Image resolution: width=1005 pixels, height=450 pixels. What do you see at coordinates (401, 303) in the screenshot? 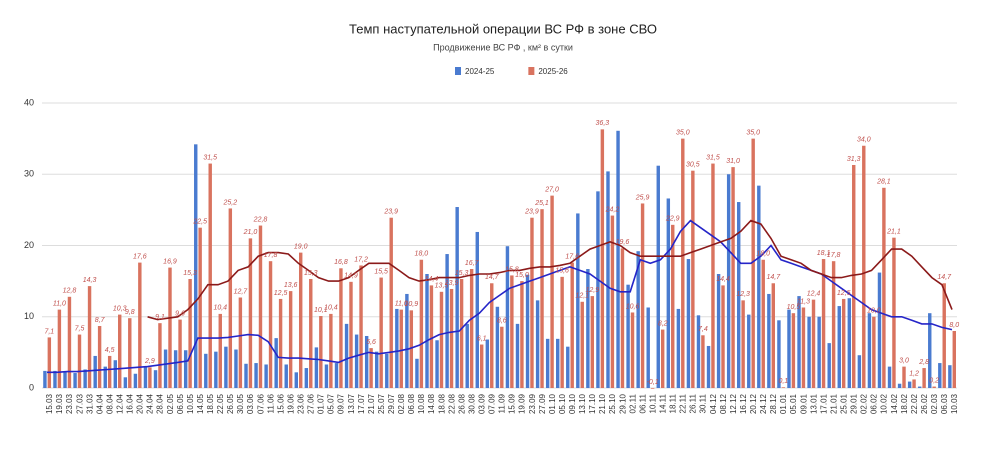
I see `data-label: 11,0` at bounding box center [401, 303].